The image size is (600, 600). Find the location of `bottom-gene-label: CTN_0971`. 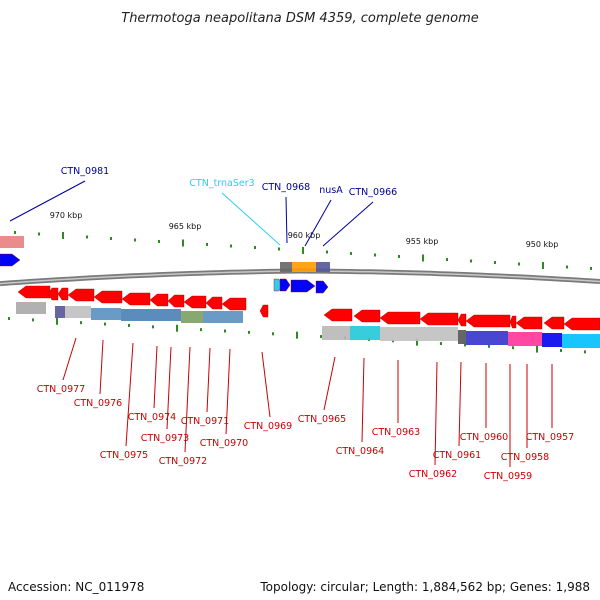

bottom-gene-label: CTN_0971 is located at coordinates (205, 421).